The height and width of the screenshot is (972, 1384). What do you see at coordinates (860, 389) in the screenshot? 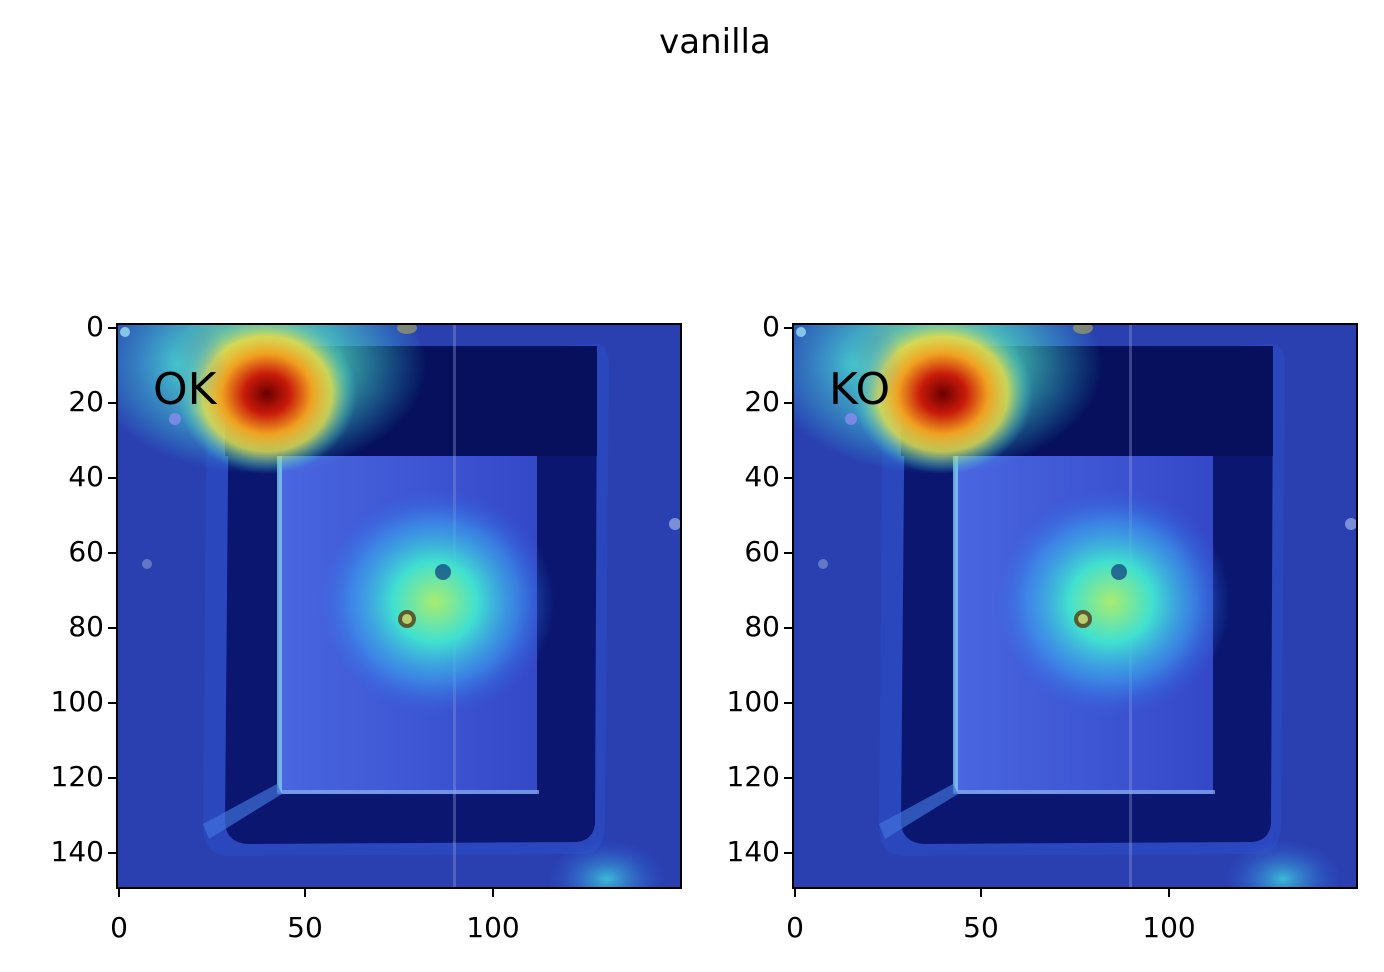
I see `panel-label: KO` at bounding box center [860, 389].